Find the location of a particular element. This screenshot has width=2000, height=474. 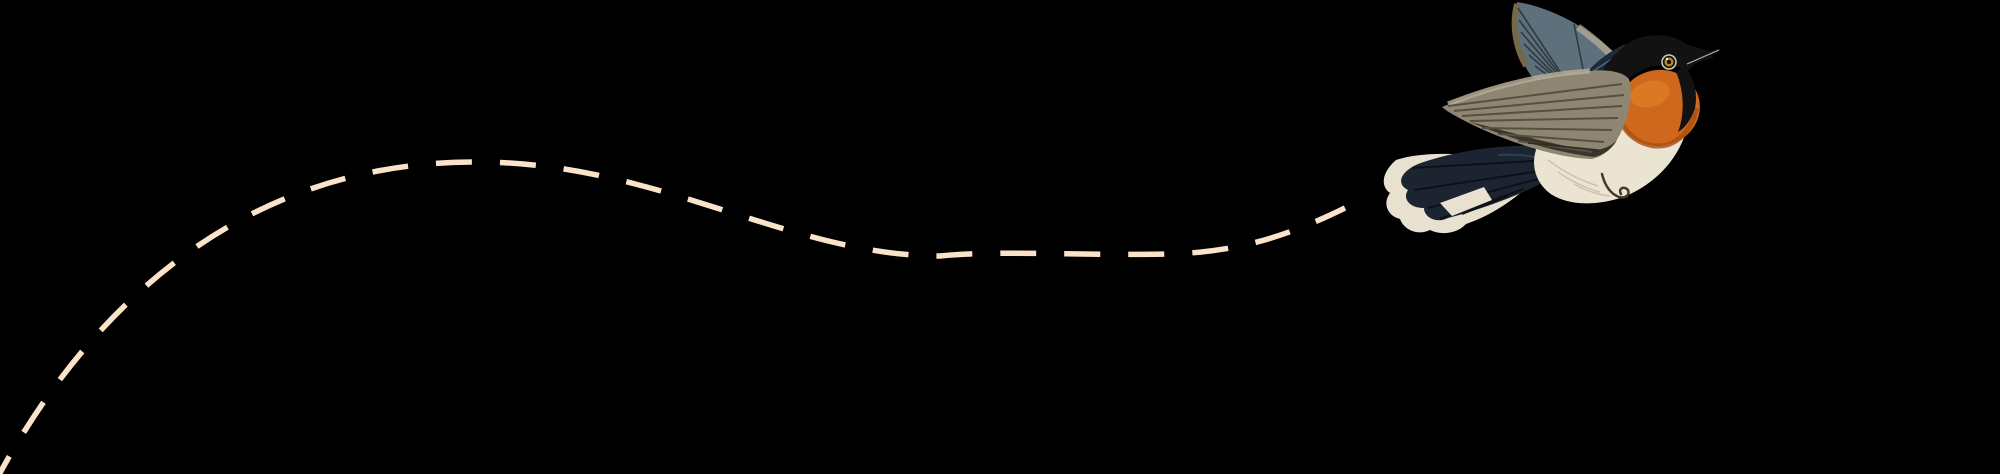

bird-far-wing is located at coordinates (1568, 51).